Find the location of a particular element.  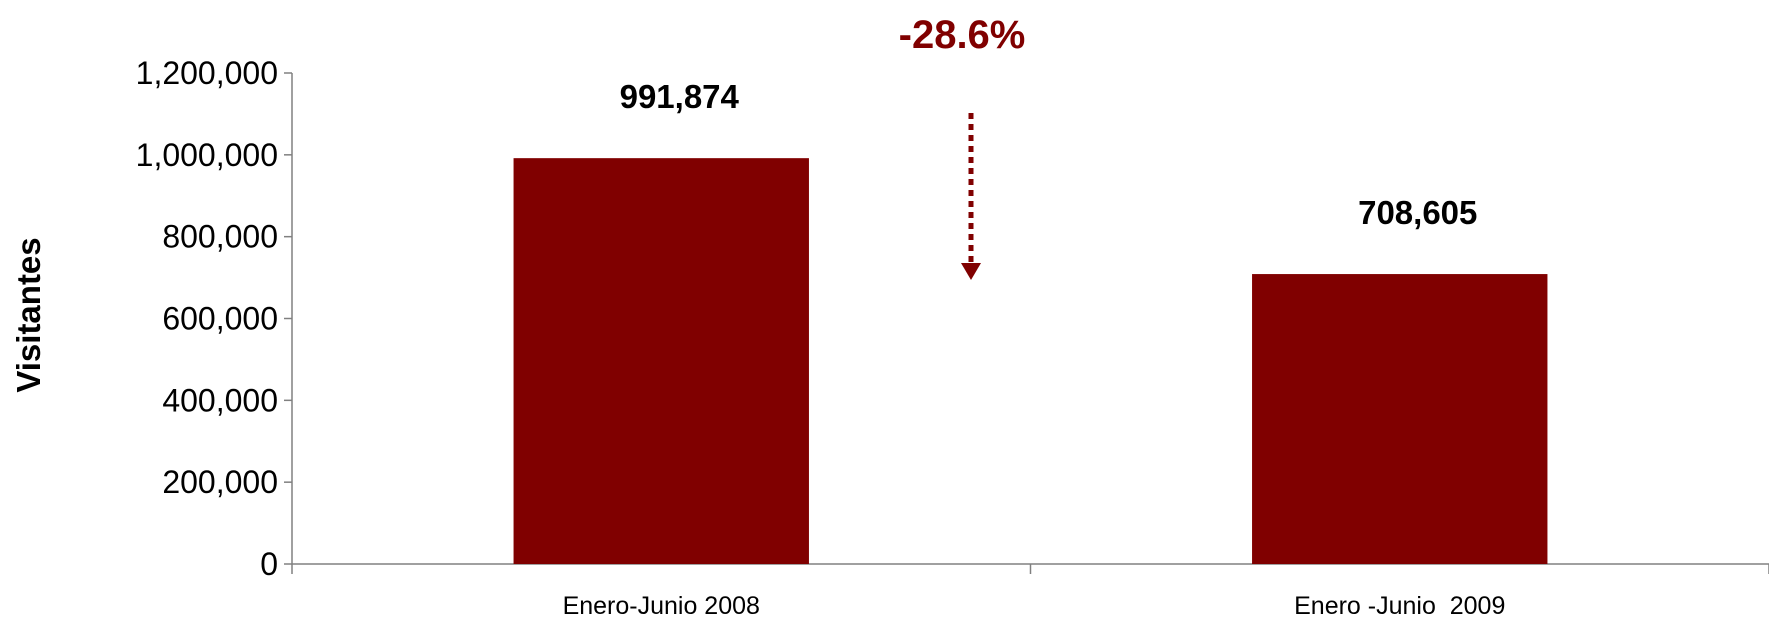

category-label: Enero-Junio 2008 is located at coordinates (661, 606).